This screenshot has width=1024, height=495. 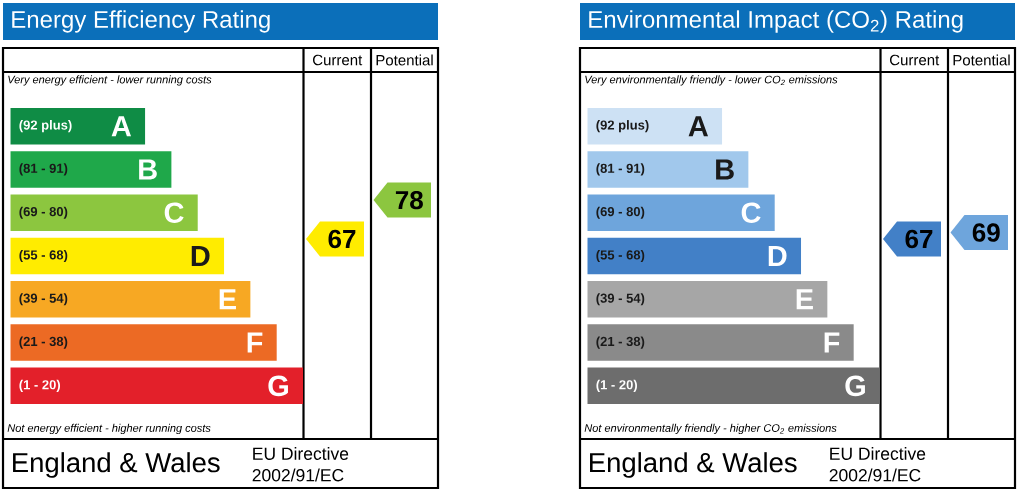 What do you see at coordinates (986, 232) in the screenshot?
I see `text: 69` at bounding box center [986, 232].